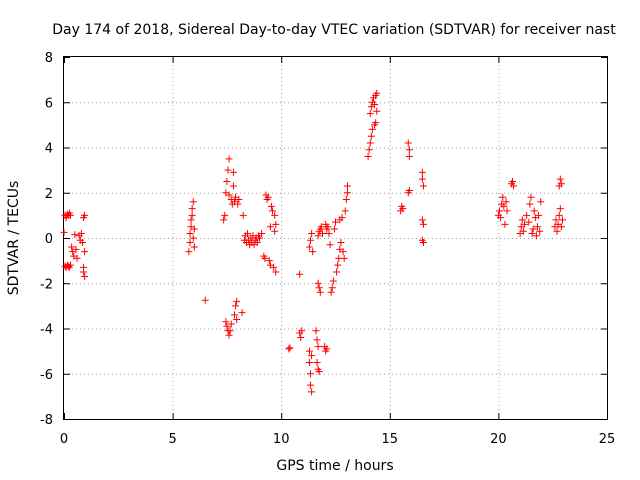 The width and height of the screenshot is (640, 480). Describe the element at coordinates (46, 420) in the screenshot. I see `y-tick-label: -8` at that location.